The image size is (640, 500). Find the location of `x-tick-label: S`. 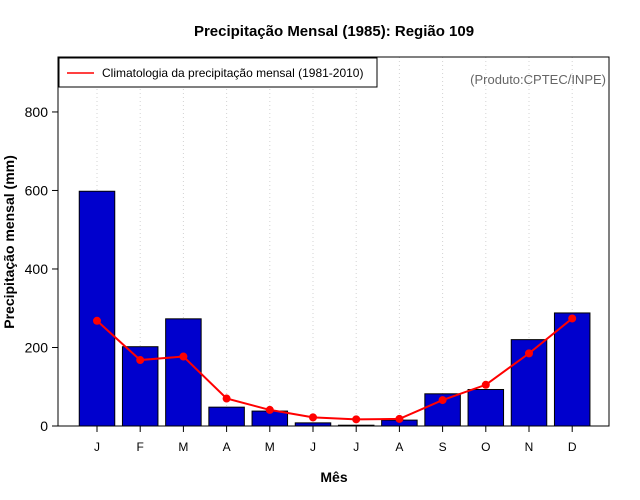

x-tick-label: S is located at coordinates (443, 447).